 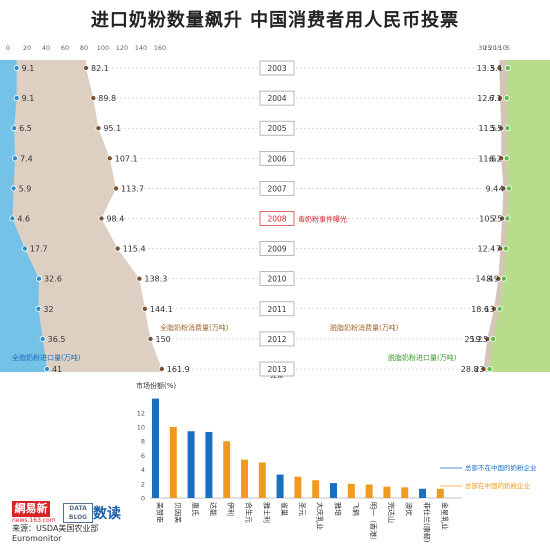 I want to click on bar-category-label: 金星乳业, so click(x=444, y=516).